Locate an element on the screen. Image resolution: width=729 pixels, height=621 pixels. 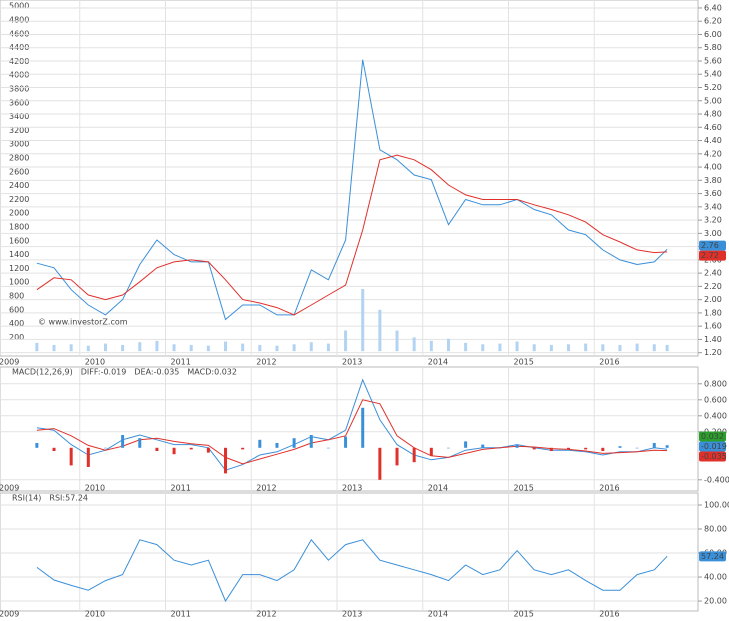
y-tick-label: 3.00 is located at coordinates (713, 233).